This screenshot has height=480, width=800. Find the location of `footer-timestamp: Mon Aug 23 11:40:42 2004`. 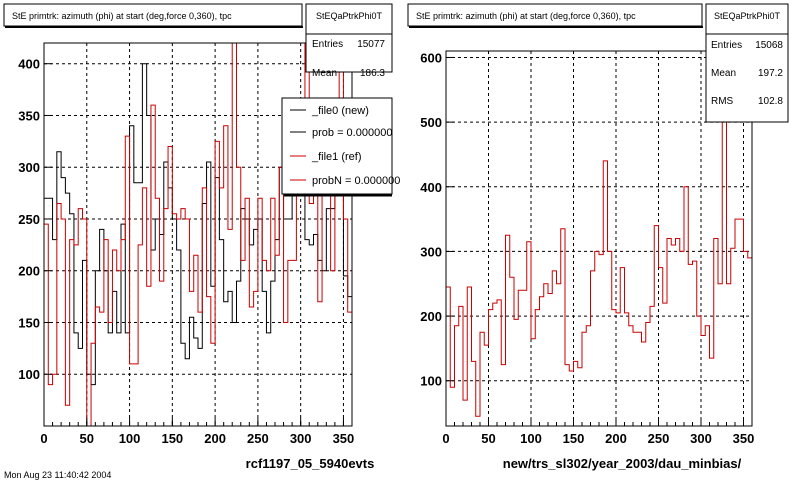

footer-timestamp: Mon Aug 23 11:40:42 2004 is located at coordinates (57, 475).